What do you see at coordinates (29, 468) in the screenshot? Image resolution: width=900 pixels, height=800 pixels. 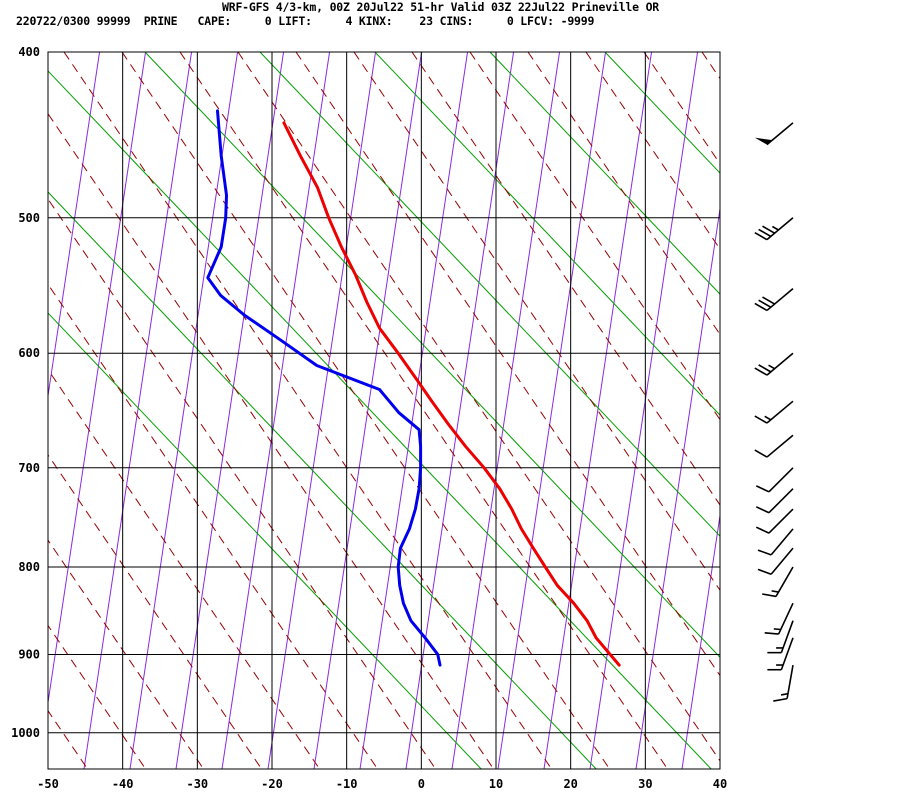 I see `y-tick-label: 700` at bounding box center [29, 468].